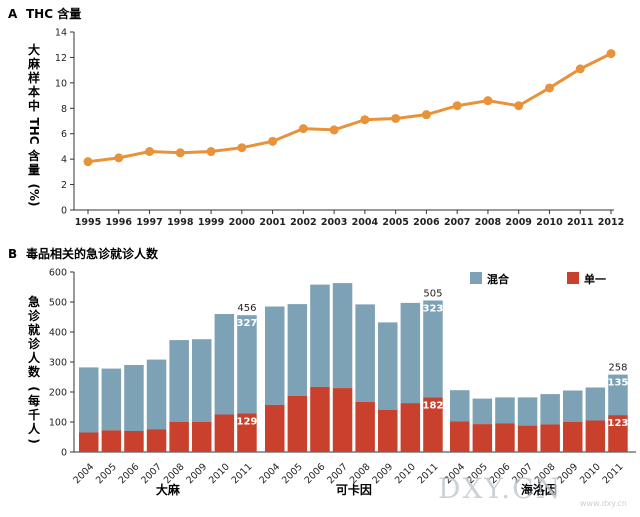 The height and width of the screenshot is (517, 640). I want to click on group-label: 大麻, so click(168, 489).